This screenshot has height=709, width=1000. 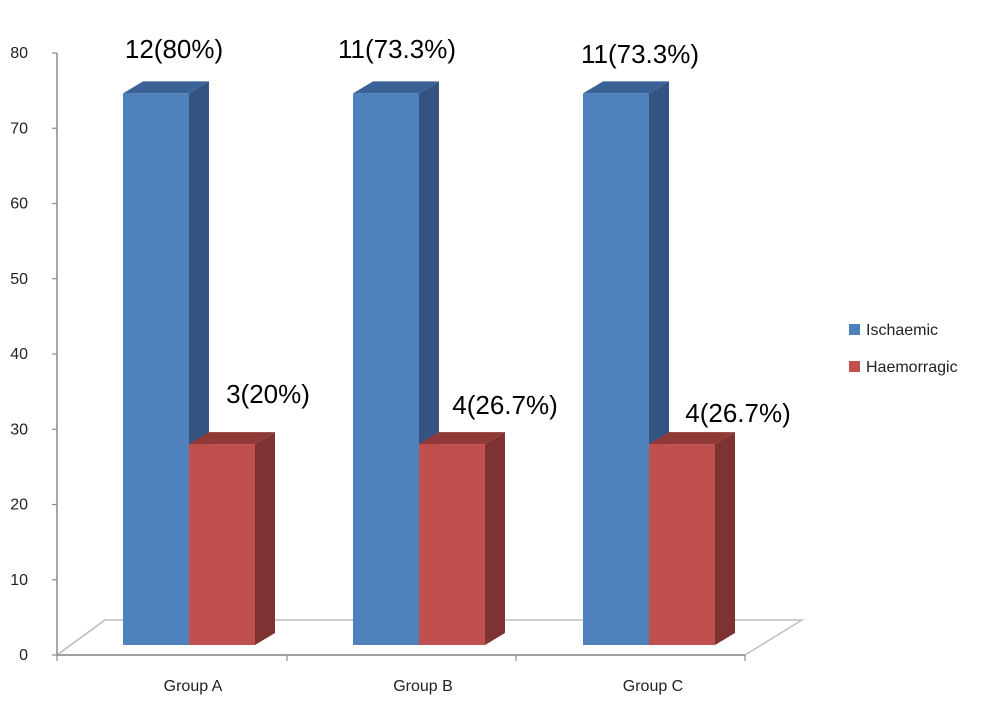 I want to click on x-tick-label: Group A, so click(x=193, y=686).